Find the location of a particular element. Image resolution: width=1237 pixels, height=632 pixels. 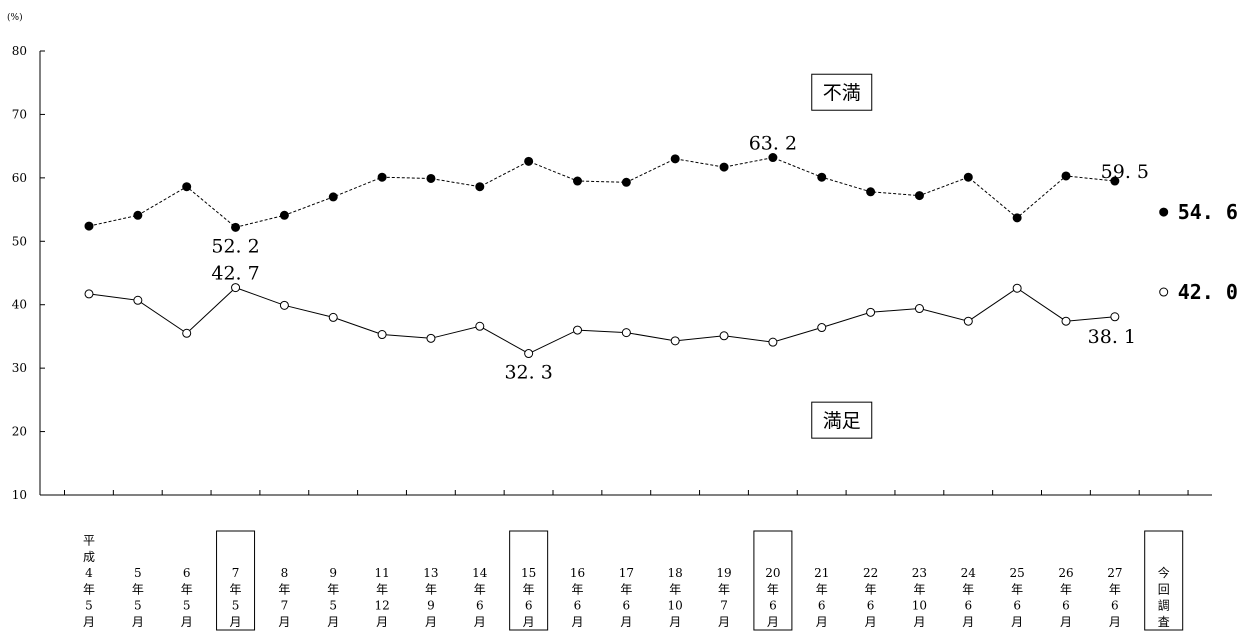

x-tick-label: 21 is located at coordinates (821, 573).